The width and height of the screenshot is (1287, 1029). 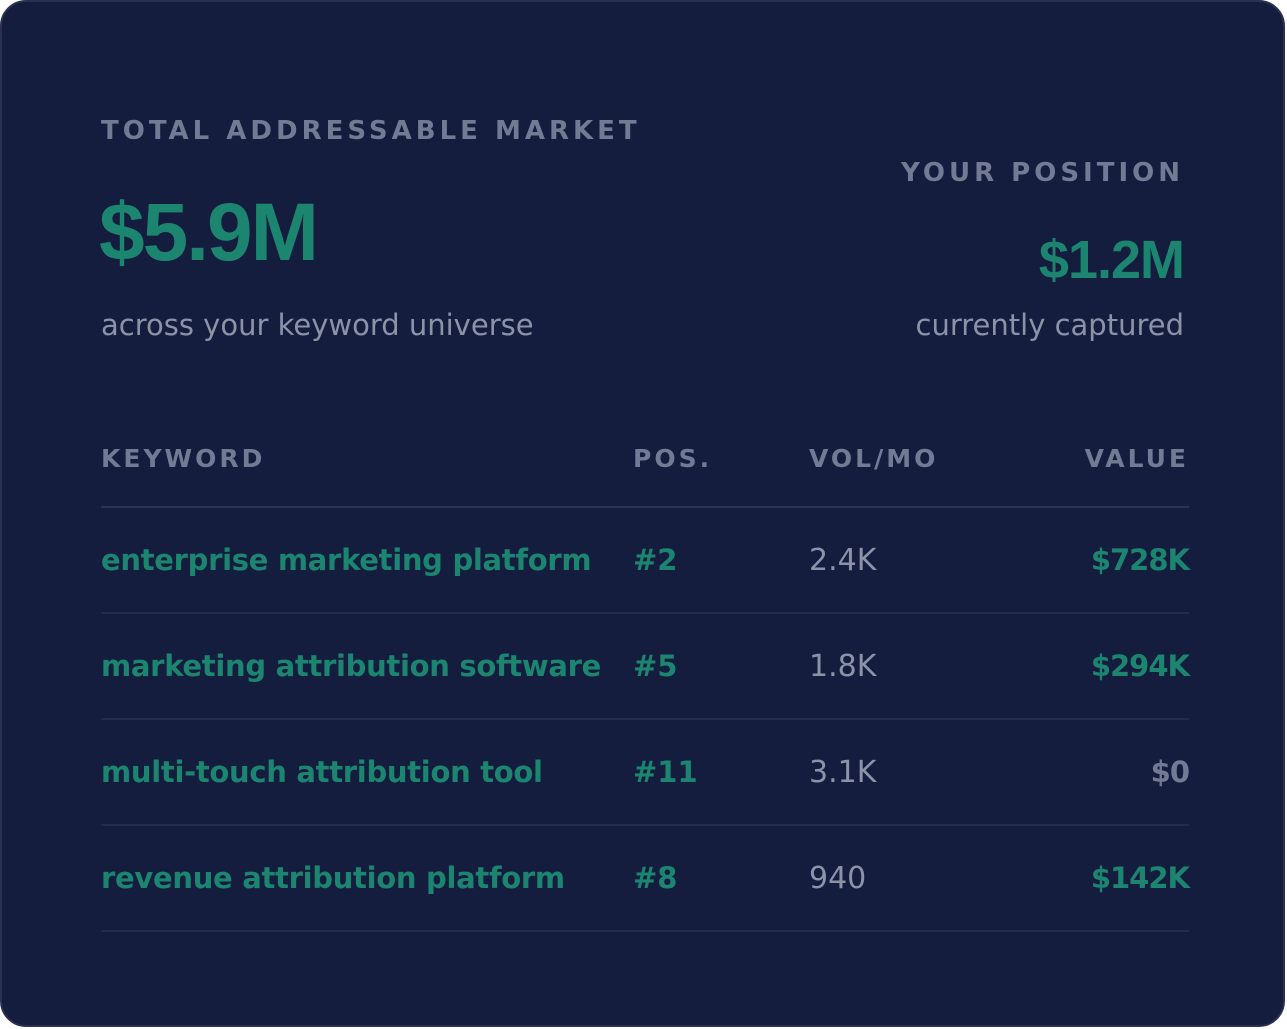 What do you see at coordinates (1042, 173) in the screenshot?
I see `position-label: YOUR POSITION` at bounding box center [1042, 173].